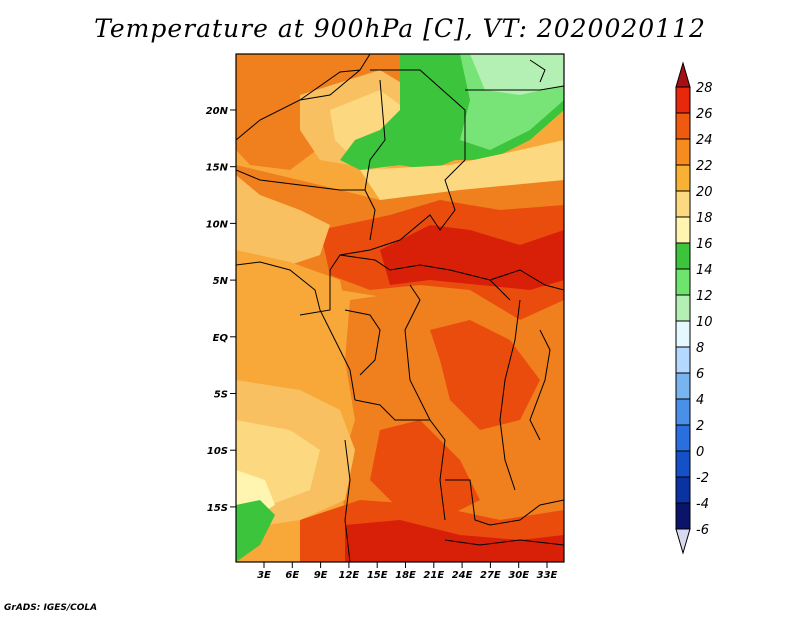  What do you see at coordinates (704, 296) in the screenshot?
I see `colorbar-label: 12` at bounding box center [704, 296].